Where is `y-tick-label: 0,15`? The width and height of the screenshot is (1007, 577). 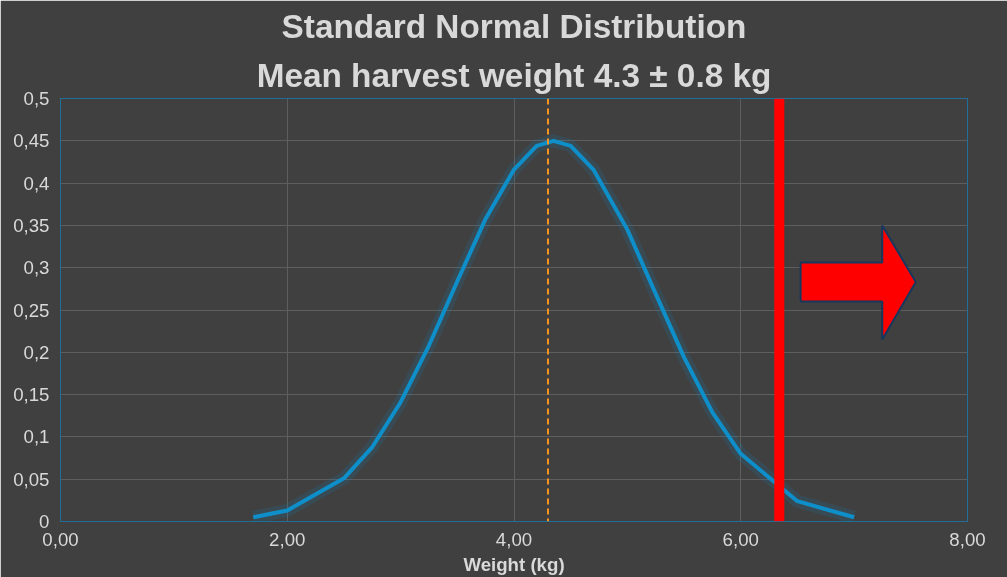 y-tick-label: 0,15 is located at coordinates (31, 395).